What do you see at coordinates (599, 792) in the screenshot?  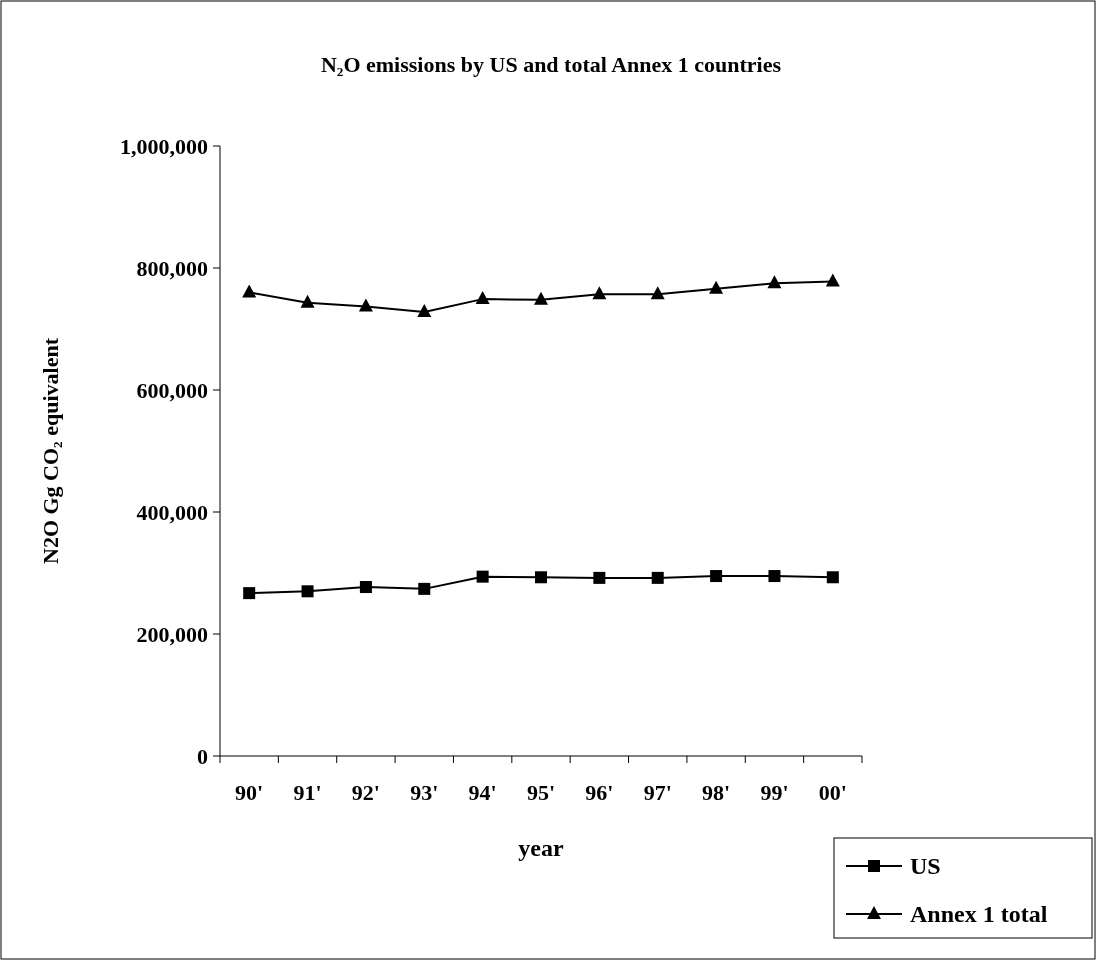 I see `x-tick-label: 96'` at bounding box center [599, 792].